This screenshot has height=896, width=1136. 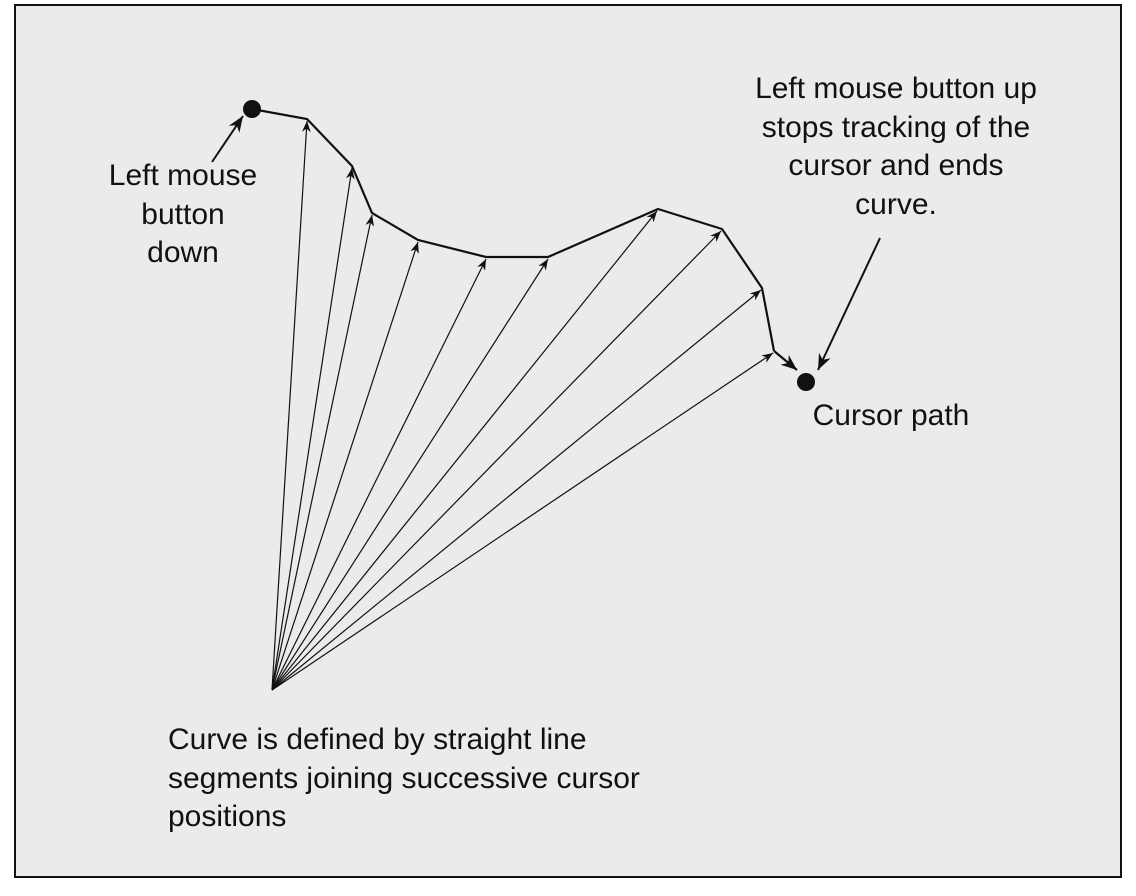 What do you see at coordinates (183, 175) in the screenshot?
I see `label-line: Left mouse` at bounding box center [183, 175].